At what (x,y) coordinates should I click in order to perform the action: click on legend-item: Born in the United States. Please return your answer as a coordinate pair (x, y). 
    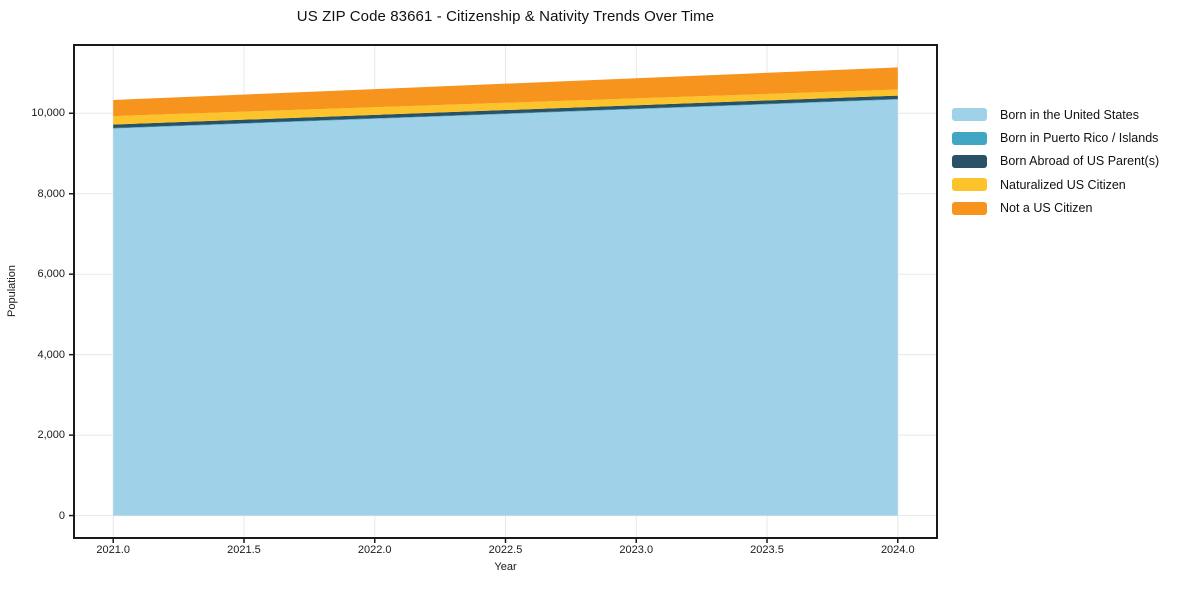
    Looking at the image, I should click on (1055, 114).